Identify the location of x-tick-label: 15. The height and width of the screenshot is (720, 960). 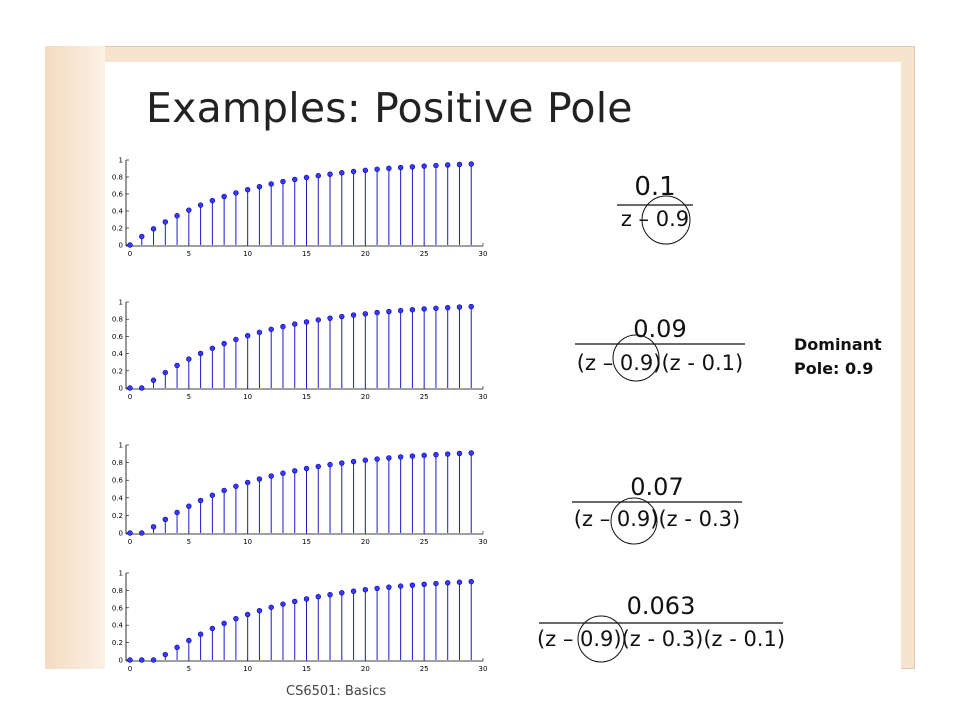
(306, 542).